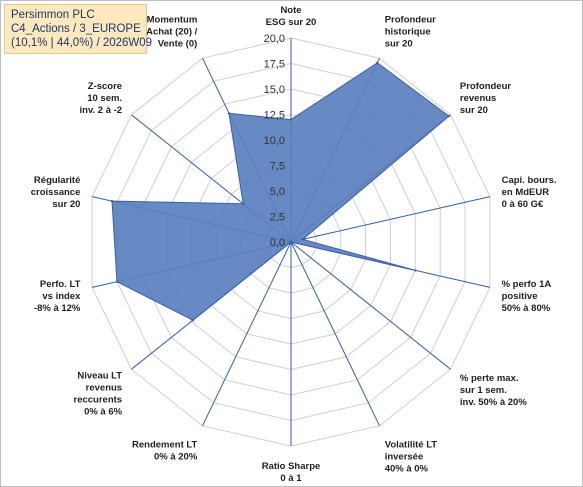  I want to click on axis-label-line: 50% à 80%, so click(526, 308).